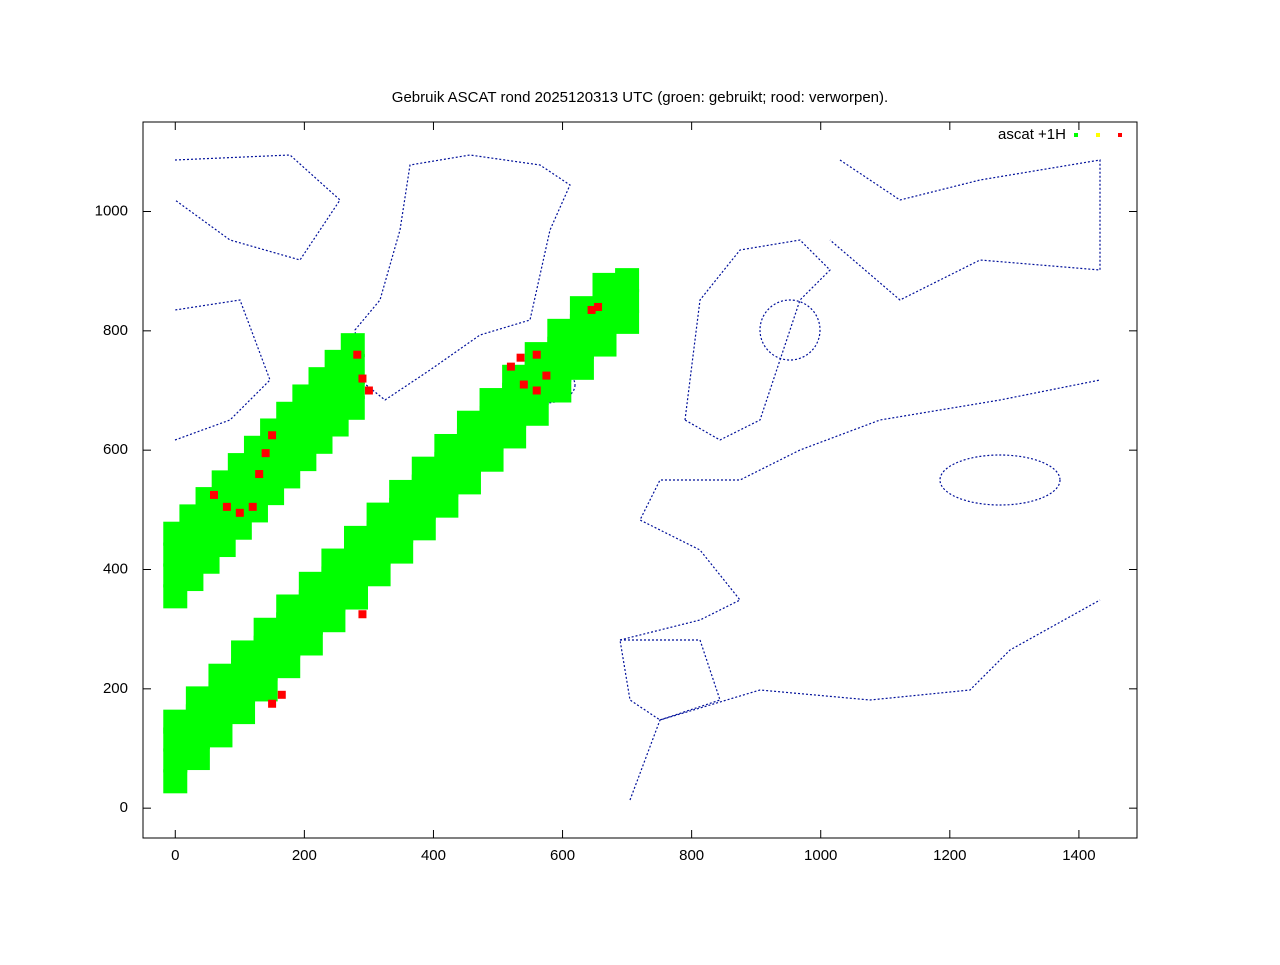 Image resolution: width=1280 pixels, height=965 pixels. What do you see at coordinates (111, 210) in the screenshot?
I see `y-tick-label: 1000` at bounding box center [111, 210].